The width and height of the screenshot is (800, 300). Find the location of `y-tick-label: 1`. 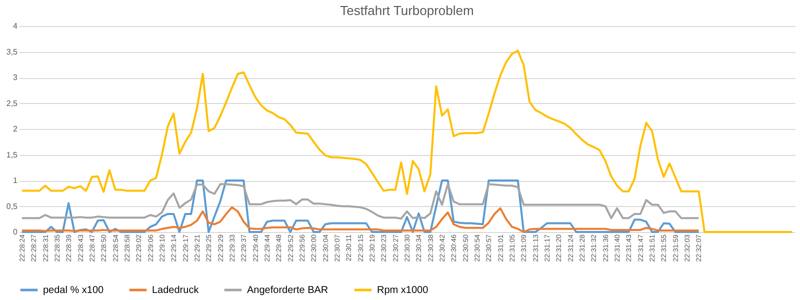

y-tick-label: 1 is located at coordinates (15, 180).